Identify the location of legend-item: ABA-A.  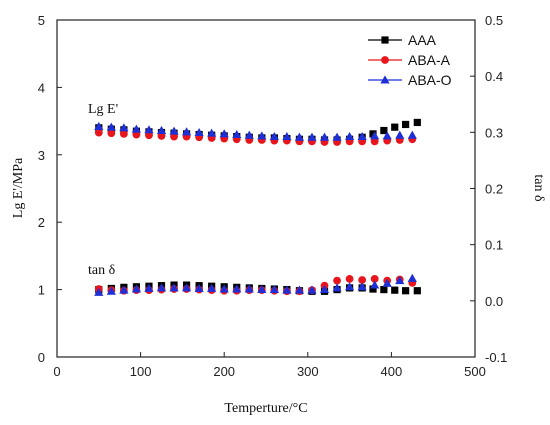
(409, 60).